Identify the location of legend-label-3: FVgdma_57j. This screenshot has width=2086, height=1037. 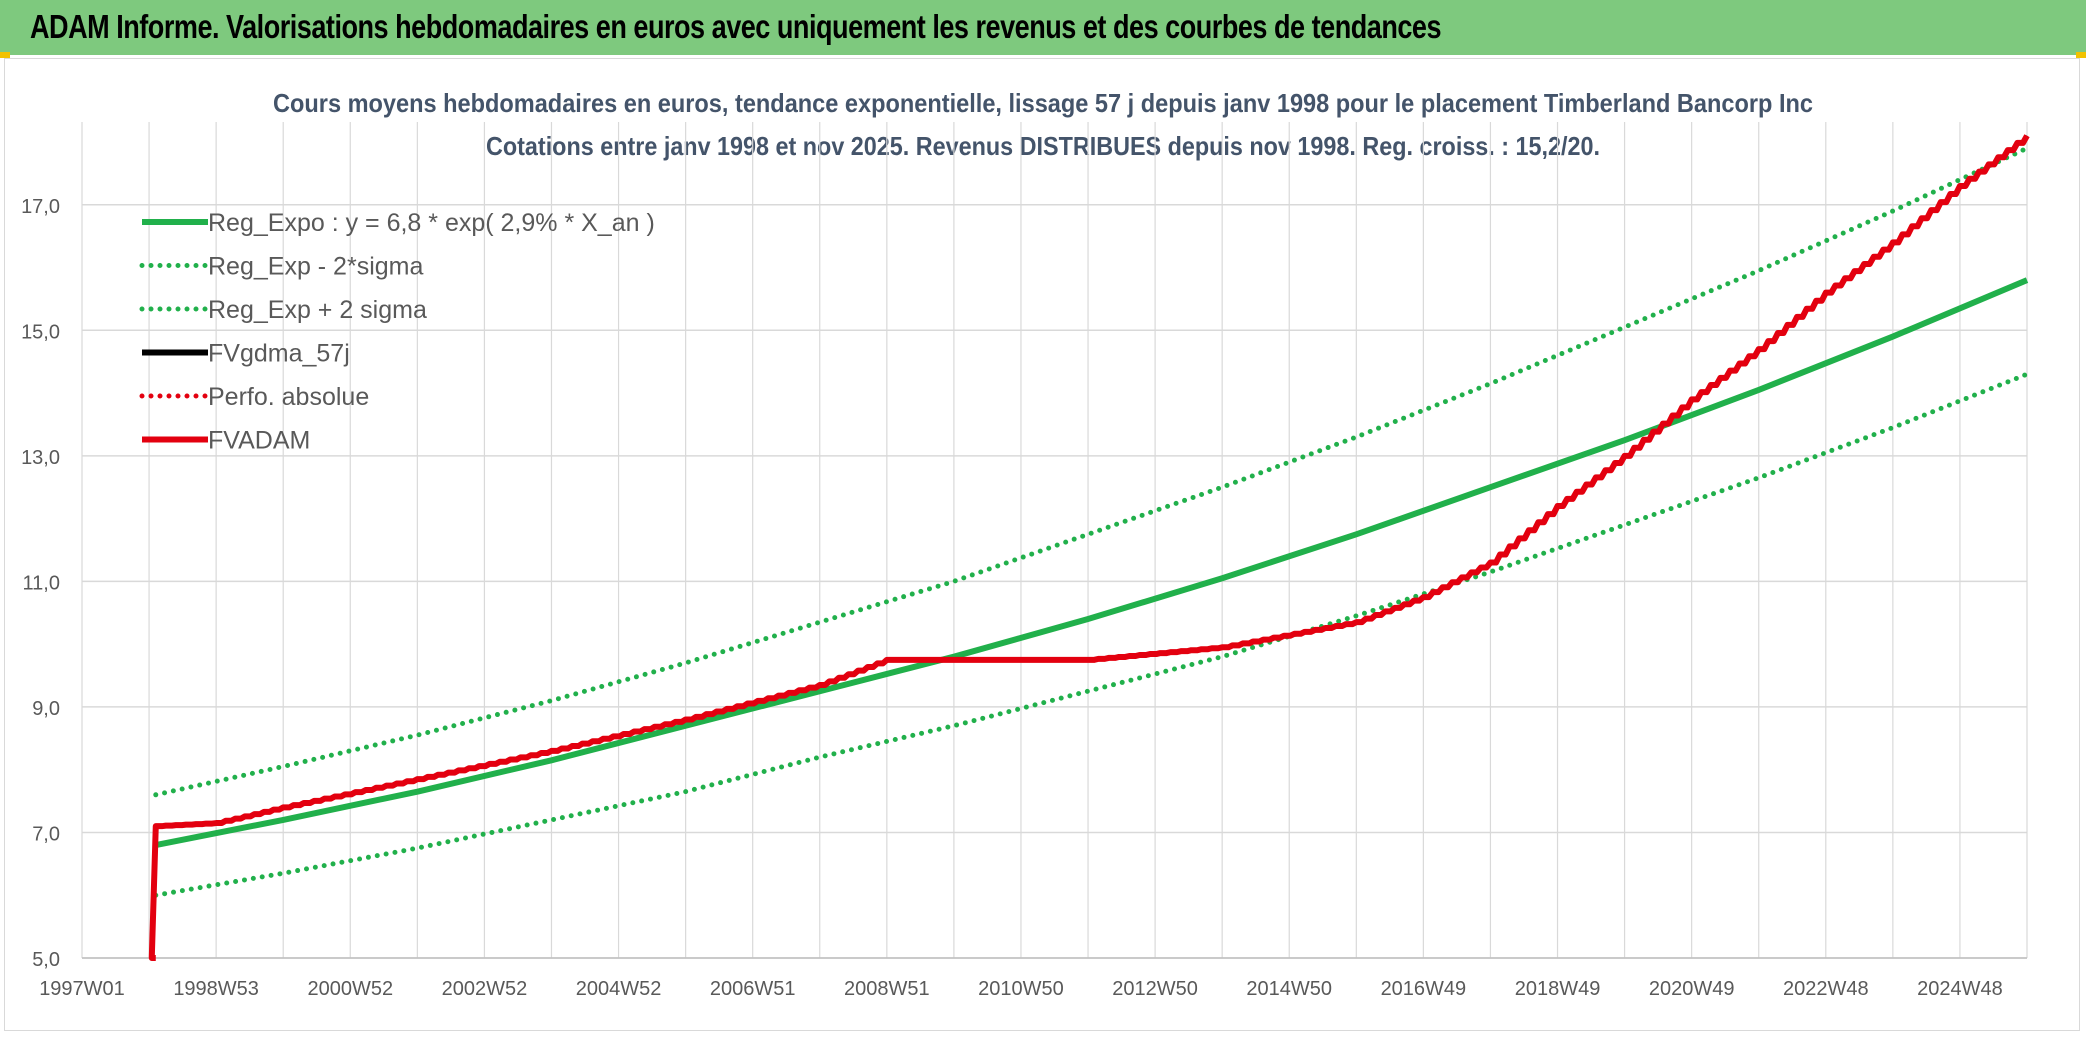
(279, 354).